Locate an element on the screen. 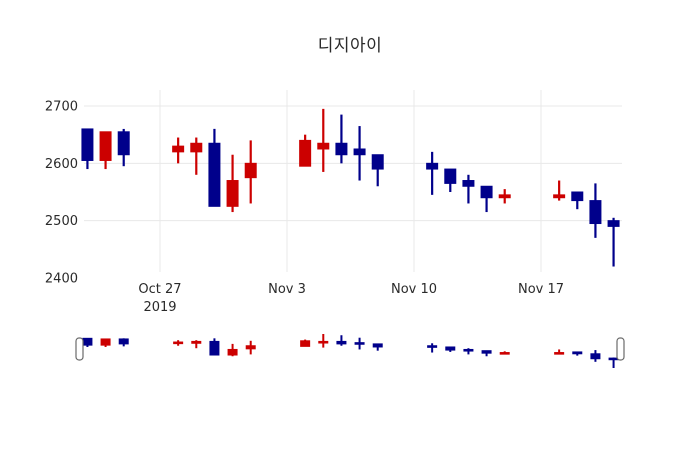 The width and height of the screenshot is (700, 450). rangeslider-handle-right is located at coordinates (620, 349).